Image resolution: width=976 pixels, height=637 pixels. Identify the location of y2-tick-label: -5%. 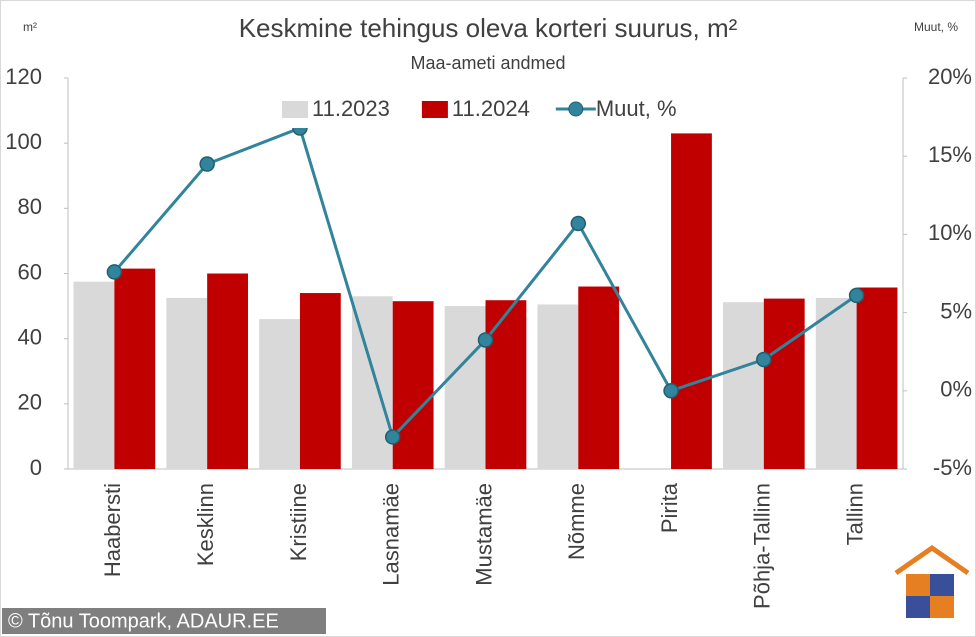
(952, 467).